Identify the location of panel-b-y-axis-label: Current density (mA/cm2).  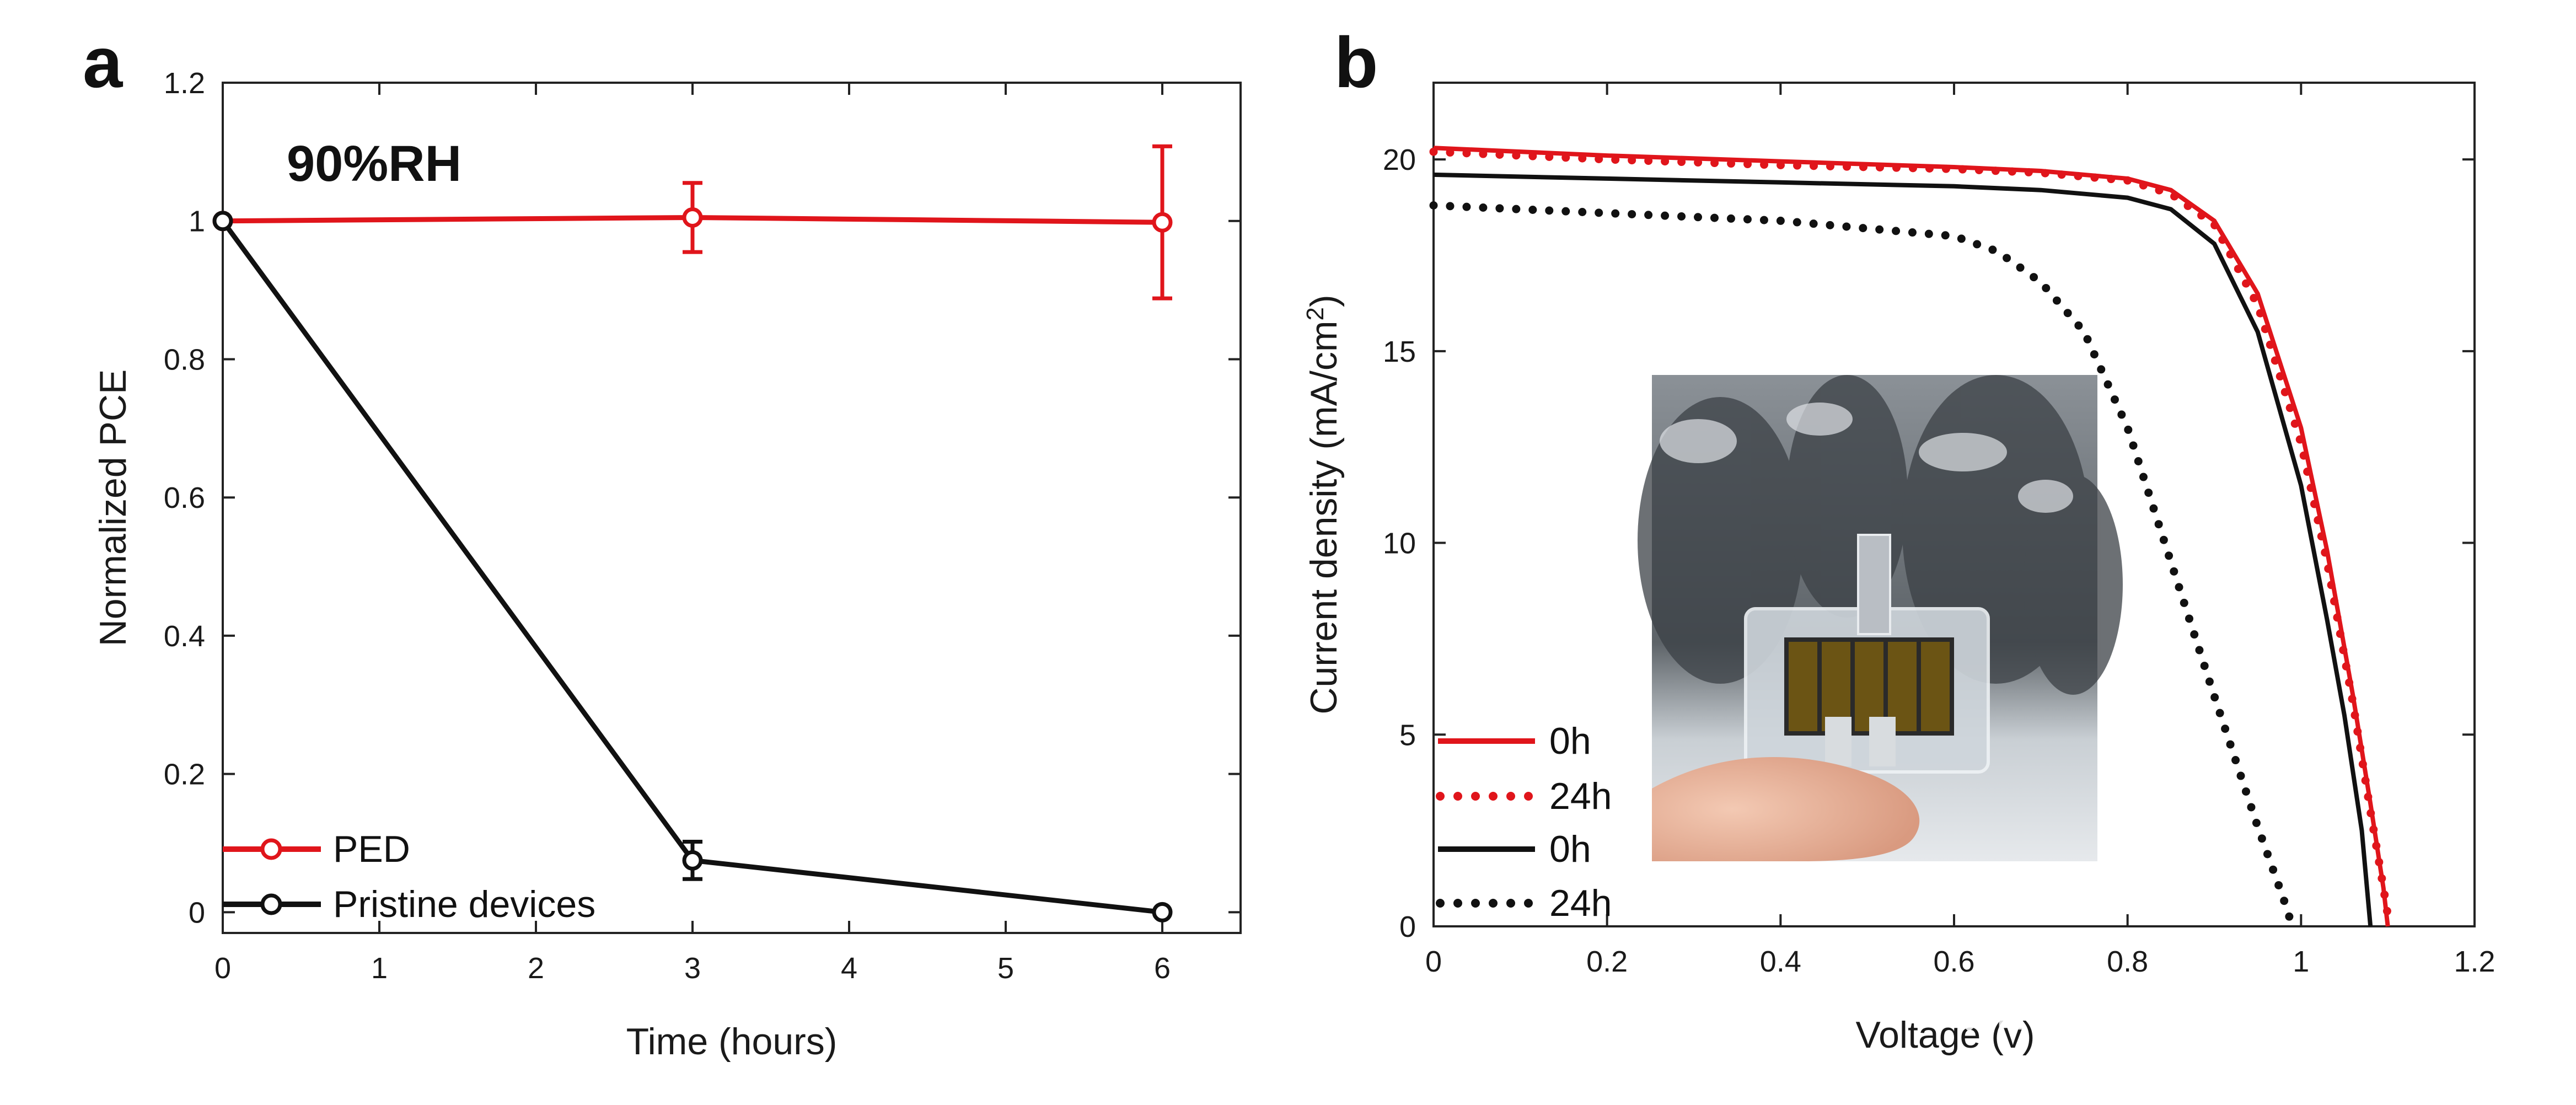
(1323, 504).